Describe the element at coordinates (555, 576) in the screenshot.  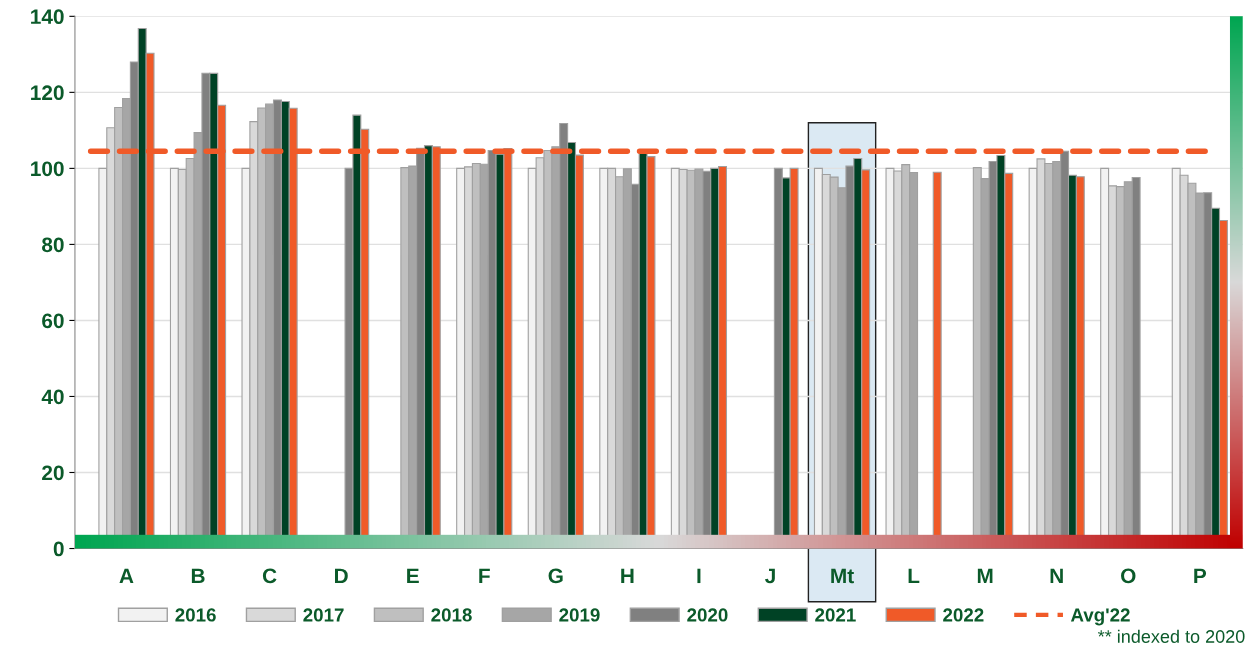
I see `x-tick-label: G` at that location.